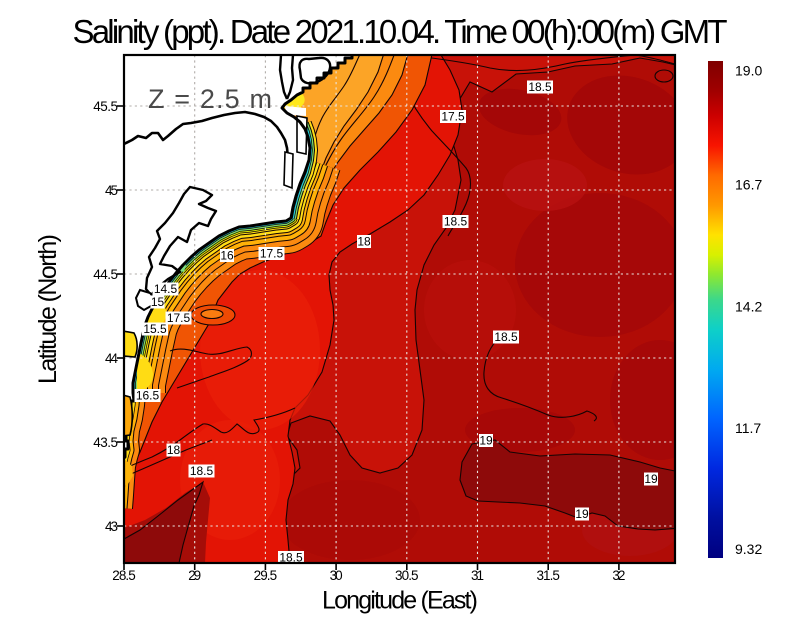 The width and height of the screenshot is (800, 618). I want to click on svg-text: 14.5, so click(166, 289).